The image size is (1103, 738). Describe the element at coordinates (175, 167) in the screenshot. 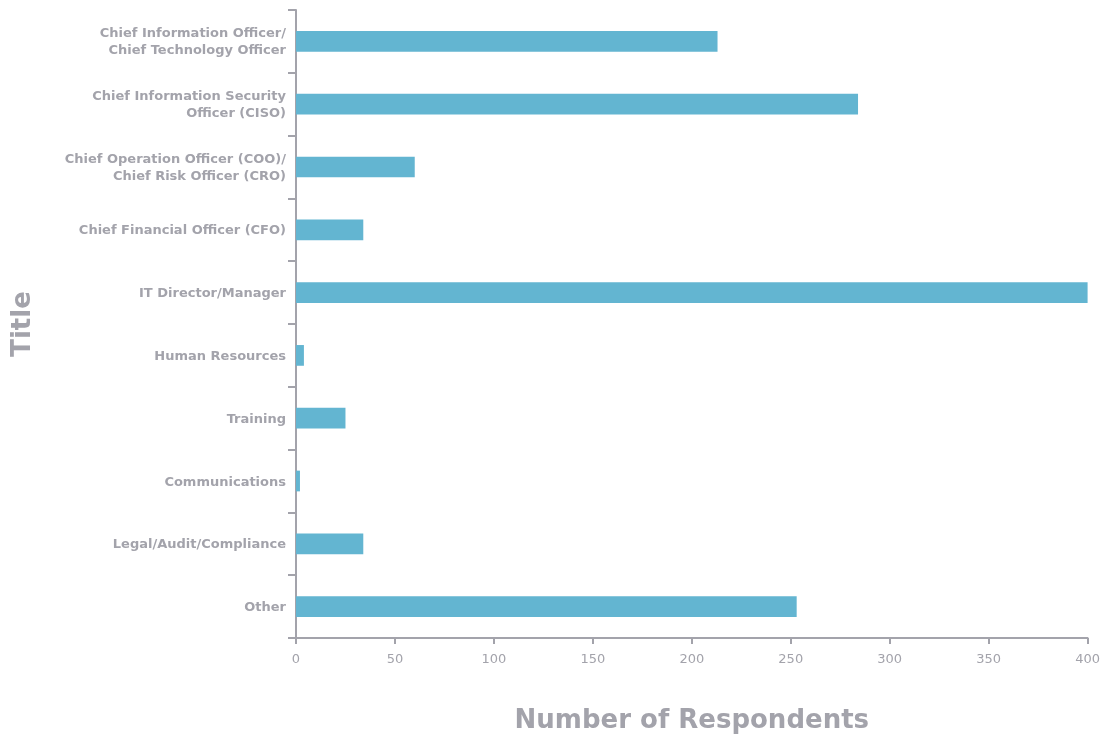

I see `y-tick-label: Chief Operation Officer (COO)/ Chief Risk Officer (CRO)` at that location.